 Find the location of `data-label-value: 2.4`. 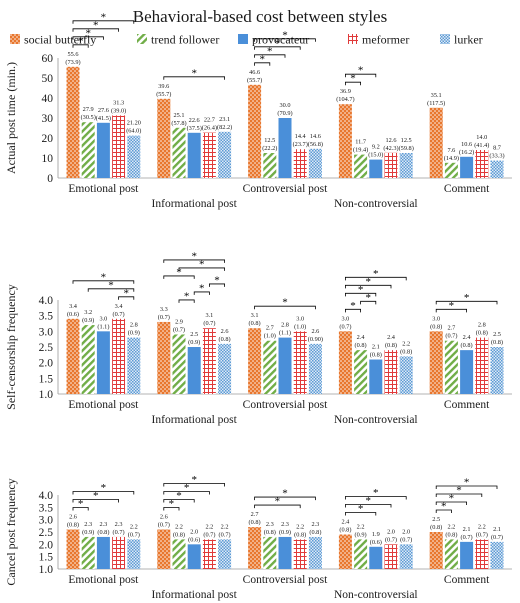

data-label-value: 2.4 is located at coordinates (467, 337).